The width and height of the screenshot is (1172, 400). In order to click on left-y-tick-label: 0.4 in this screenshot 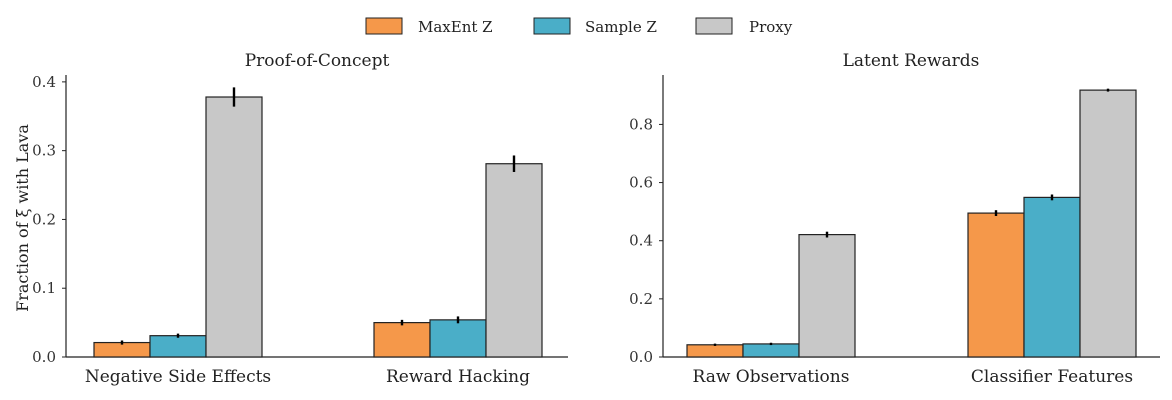, I will do `click(44, 82)`.